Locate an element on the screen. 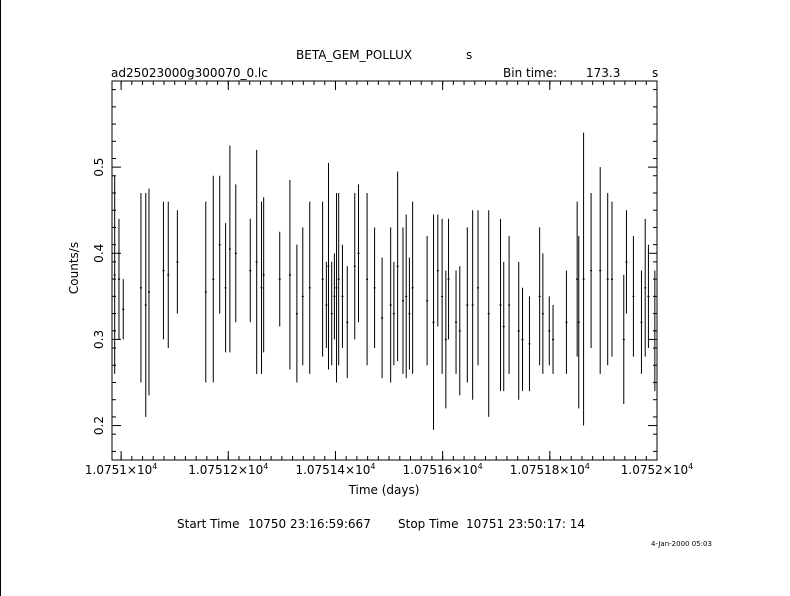 The image size is (790, 596). plot-timestamp: 4-Jan-2000 05:03 is located at coordinates (681, 544).